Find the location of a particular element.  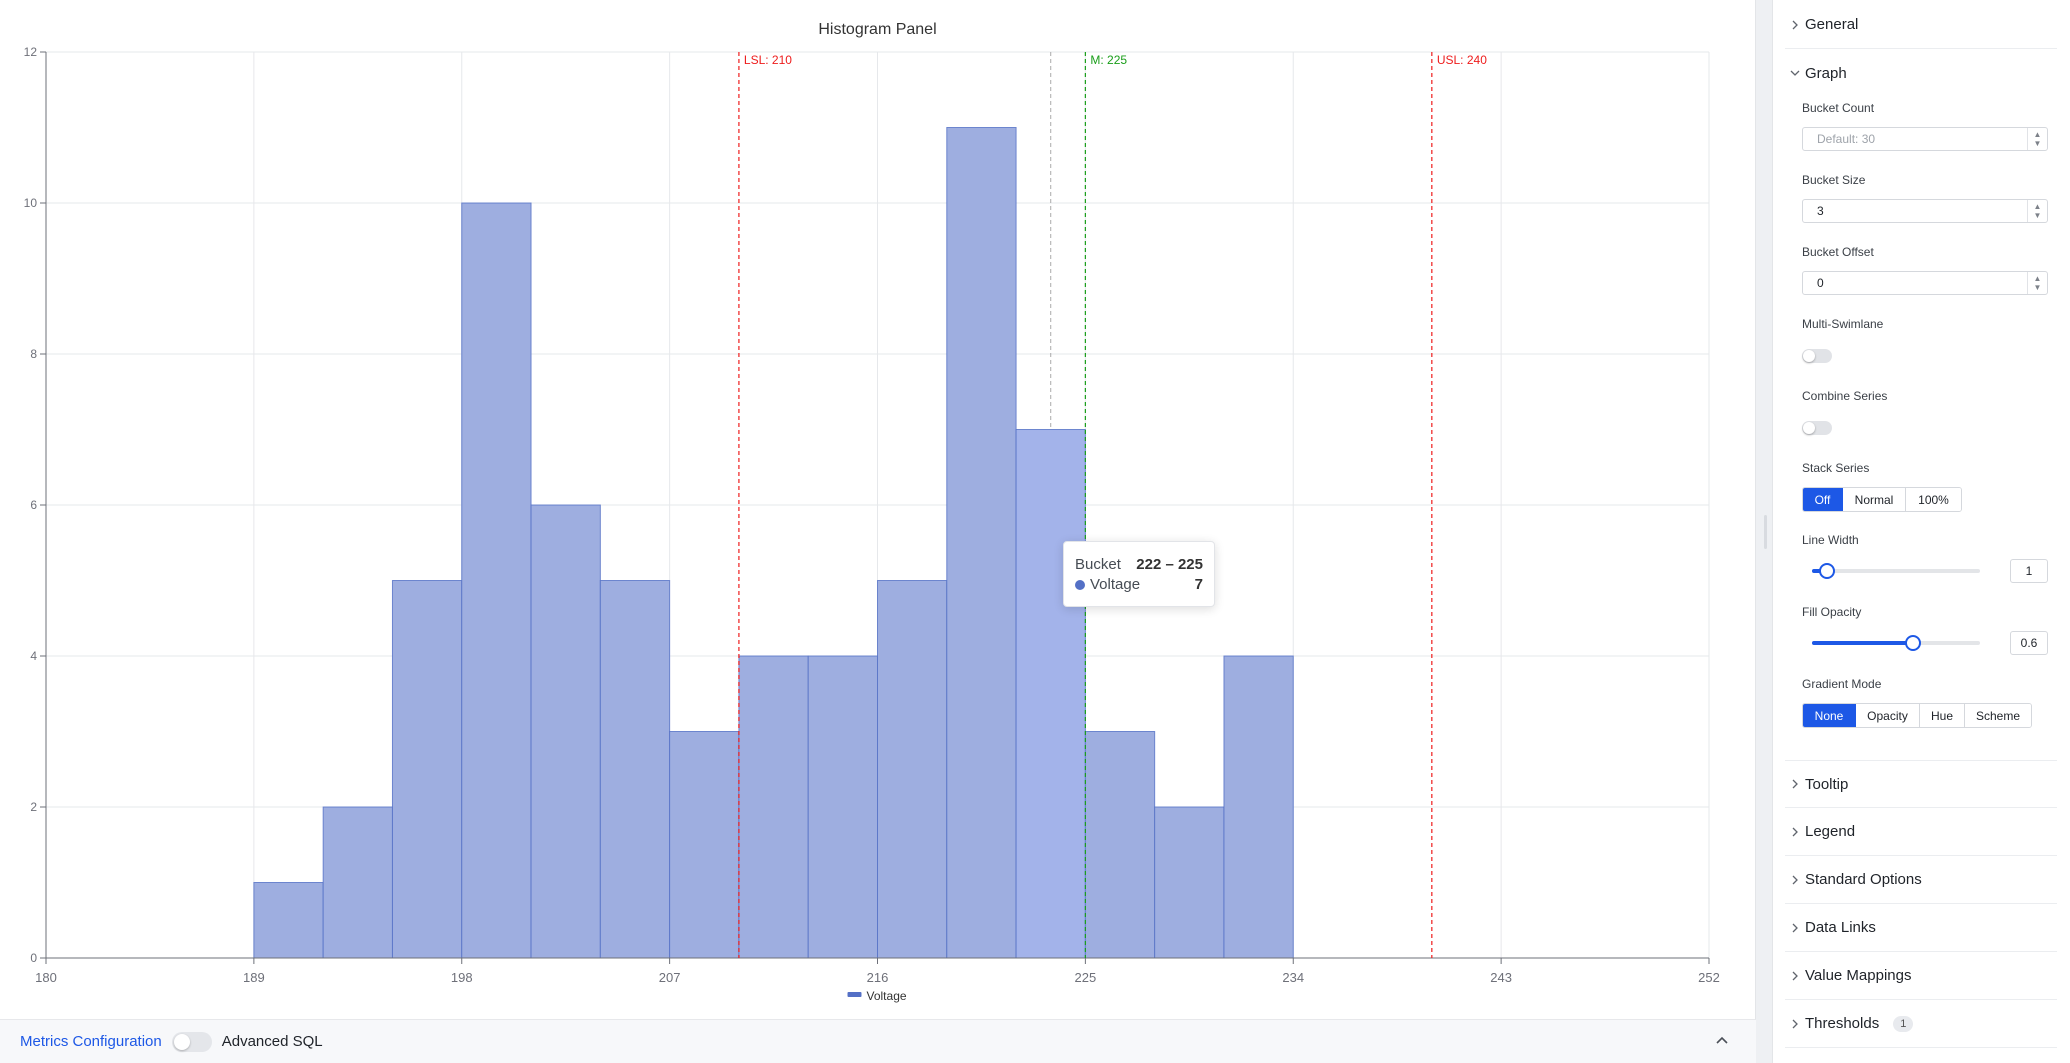

fill-opacity-slider is located at coordinates (1896, 643).